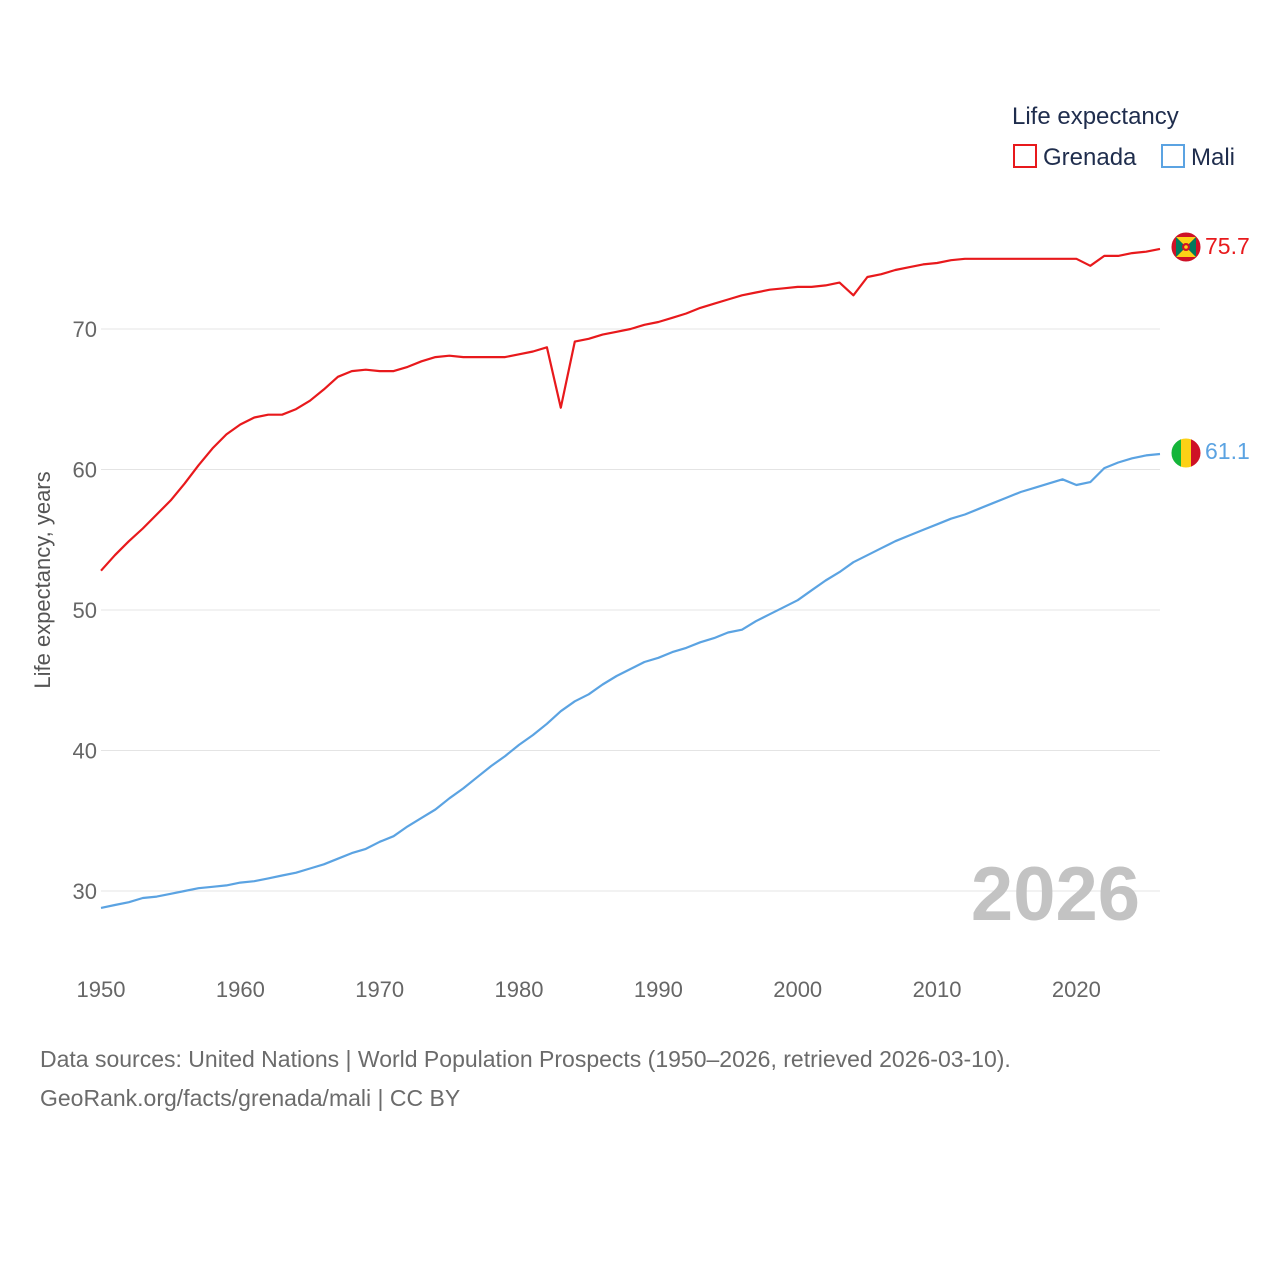  Describe the element at coordinates (85, 329) in the screenshot. I see `y-tick-label-70: 70` at that location.